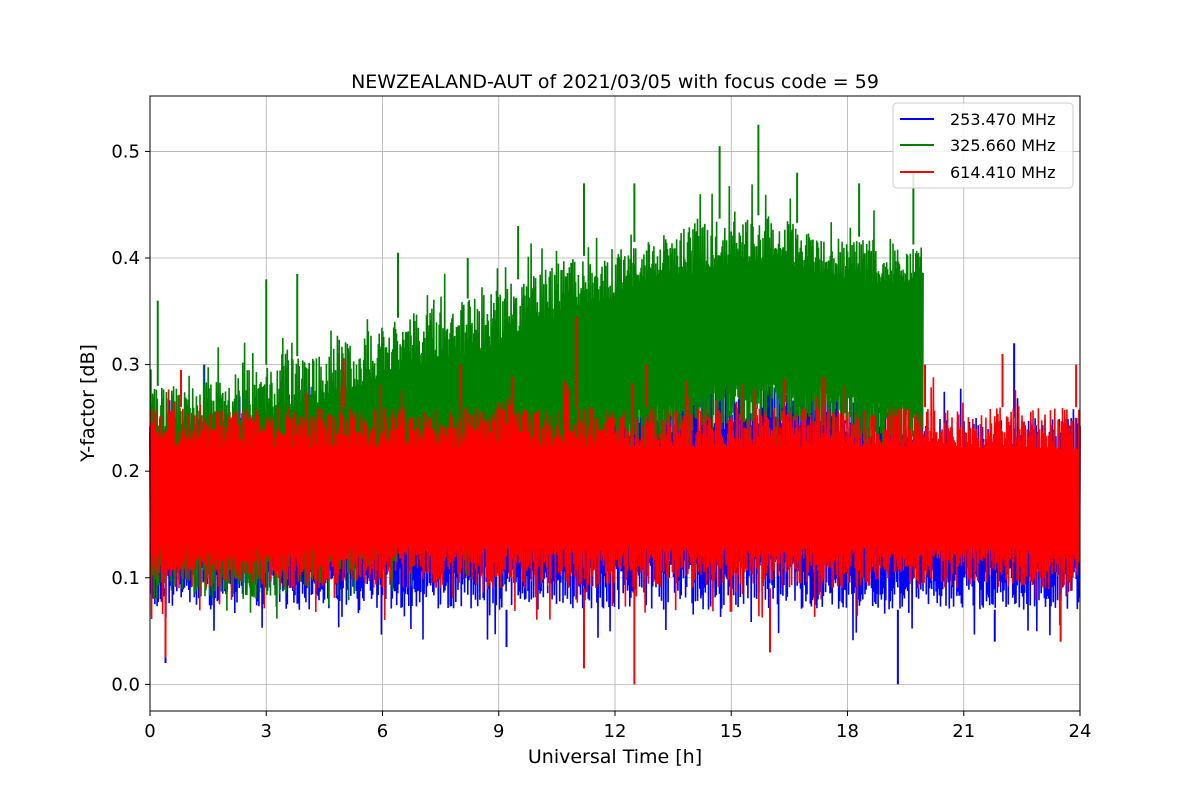 The height and width of the screenshot is (800, 1200). I want to click on x-tick-label: 0, so click(149, 731).